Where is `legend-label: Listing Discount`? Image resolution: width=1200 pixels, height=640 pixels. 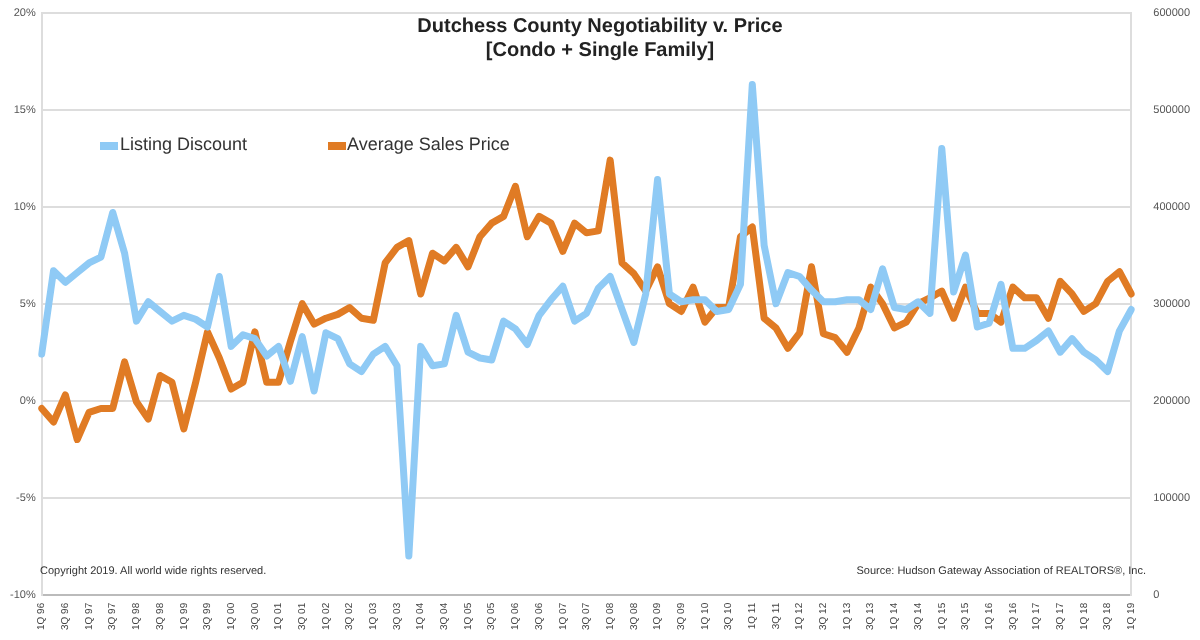
legend-label: Listing Discount is located at coordinates (183, 144).